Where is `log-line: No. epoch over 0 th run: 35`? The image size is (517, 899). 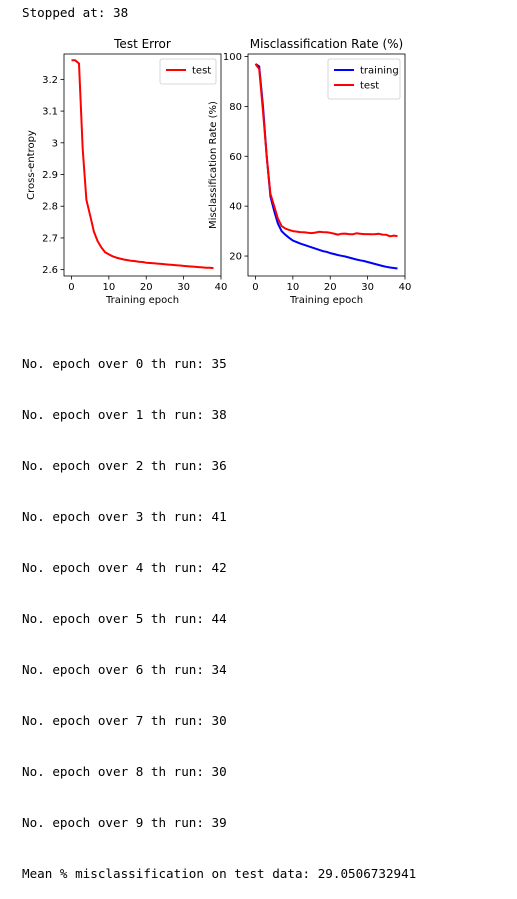 log-line: No. epoch over 0 th run: 35 is located at coordinates (124, 363).